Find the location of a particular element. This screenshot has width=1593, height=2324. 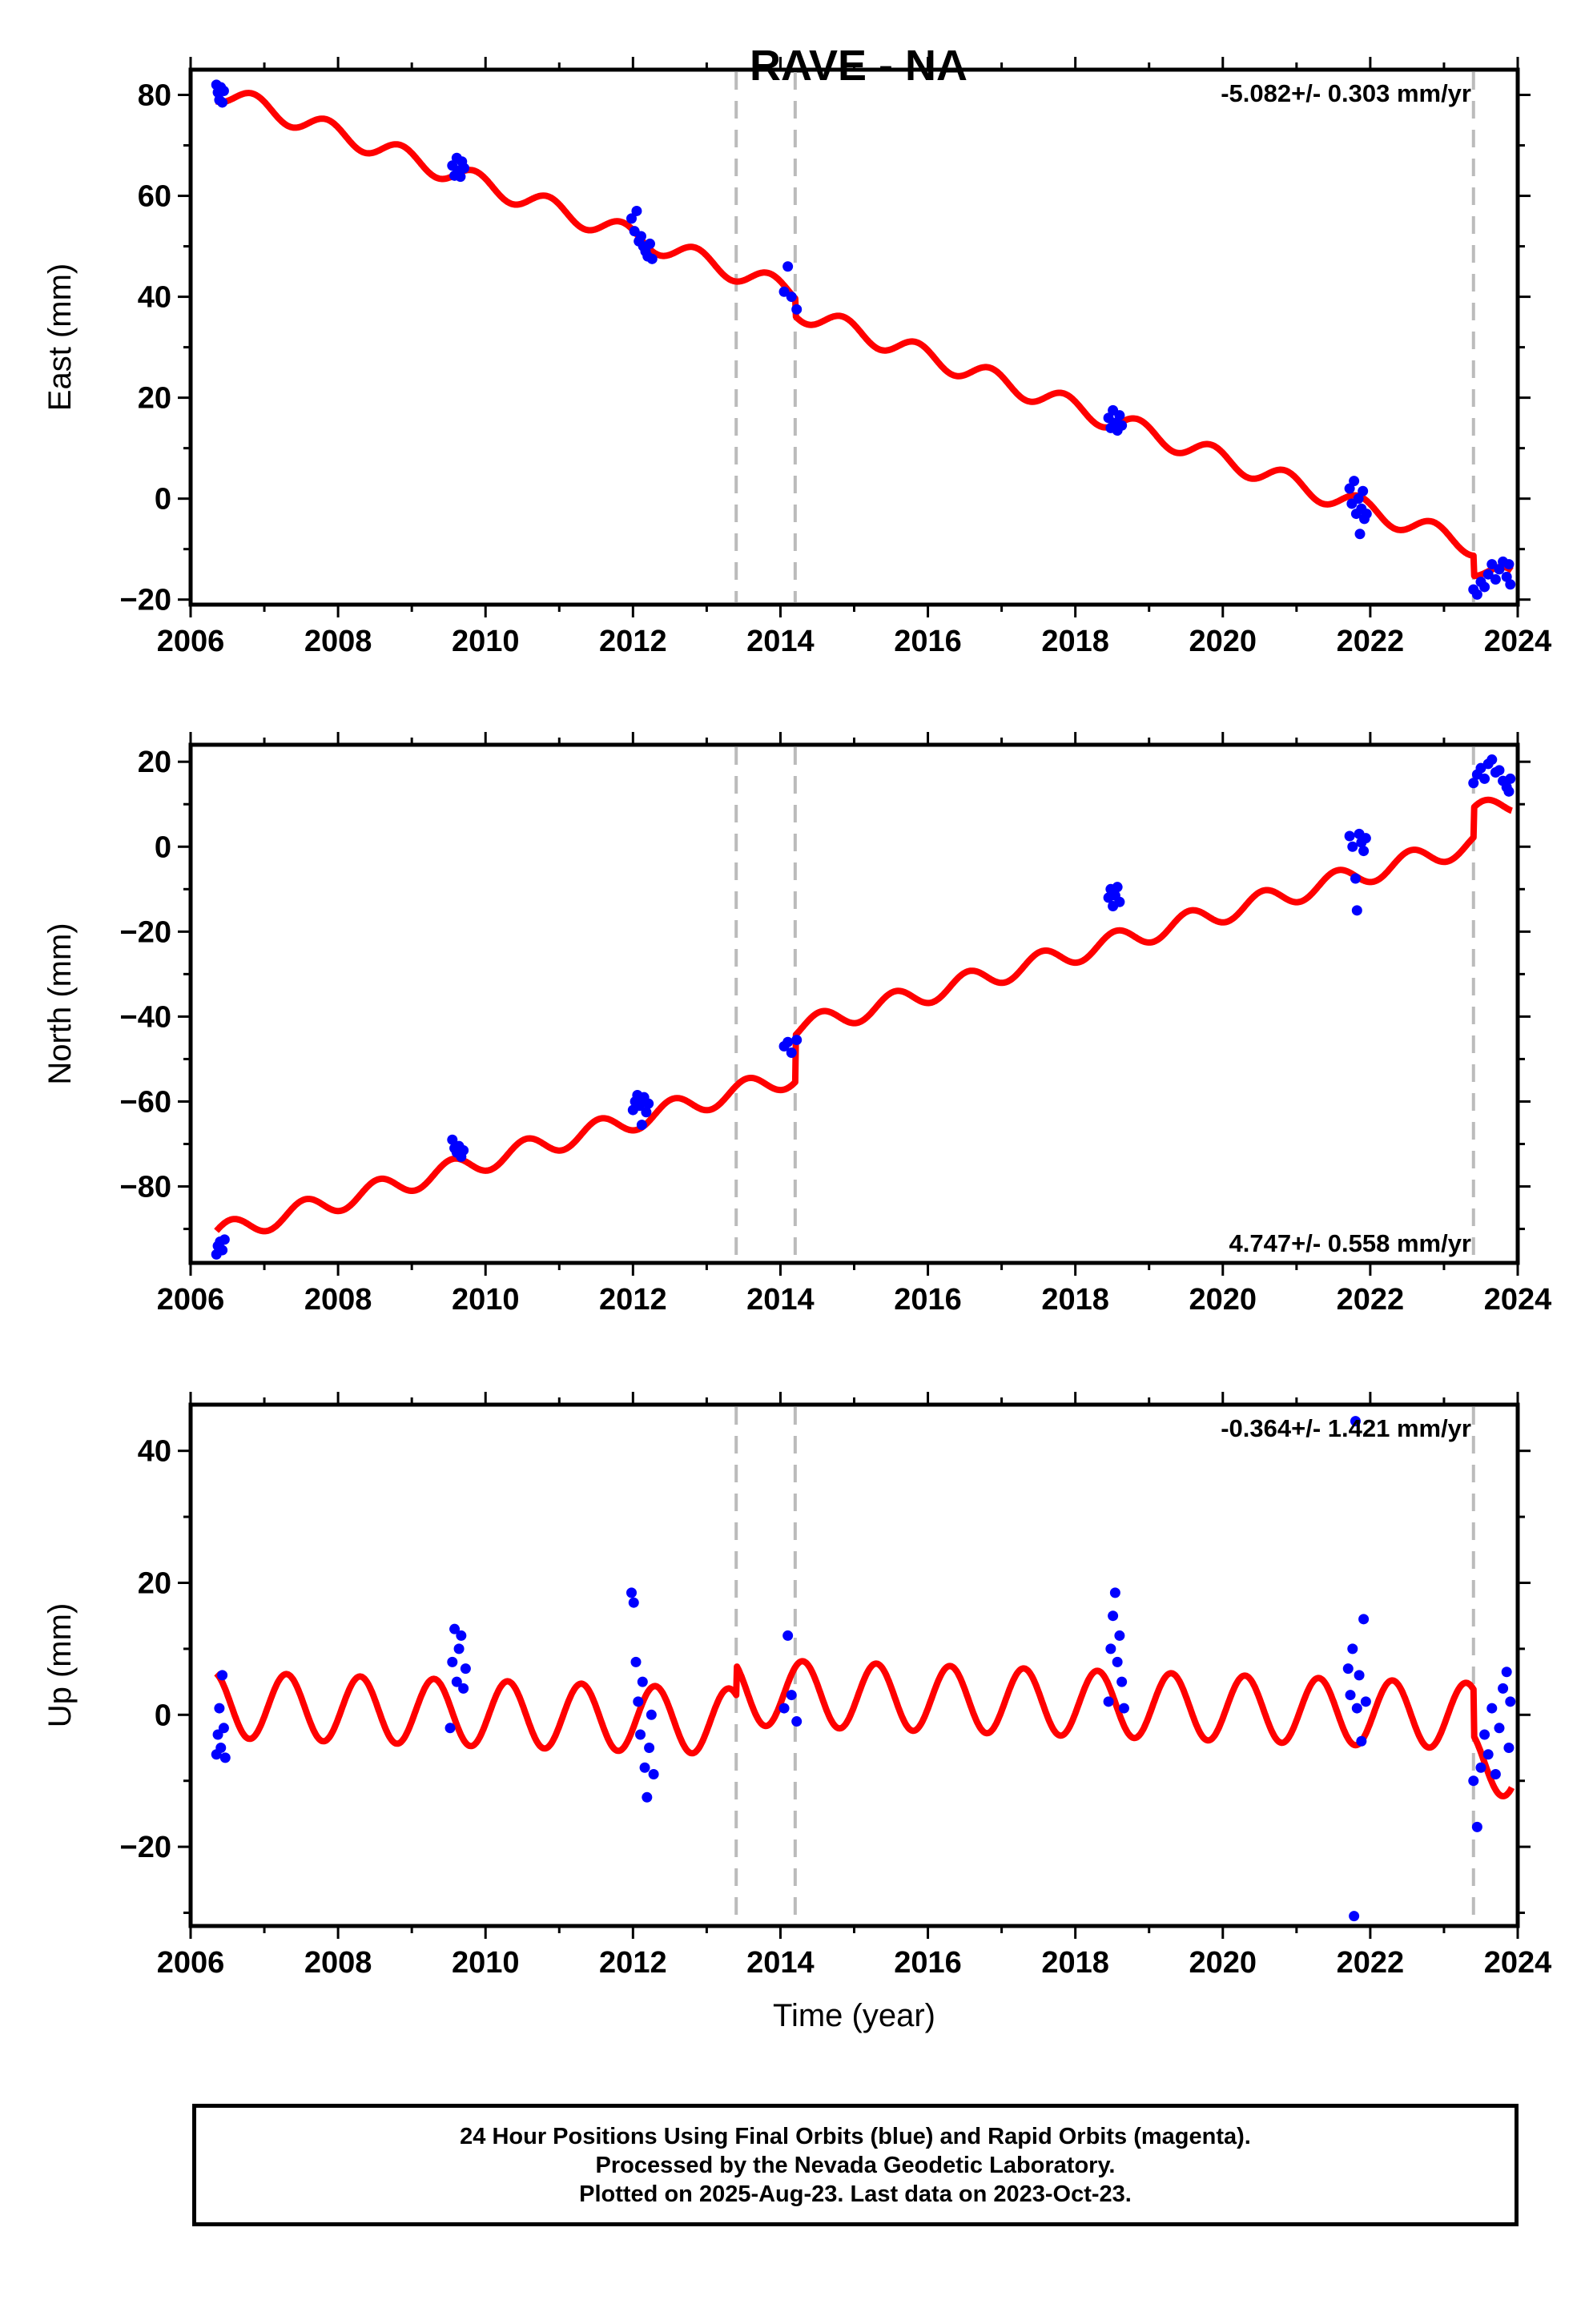

east-x-tick-label: 2008 is located at coordinates (338, 641).